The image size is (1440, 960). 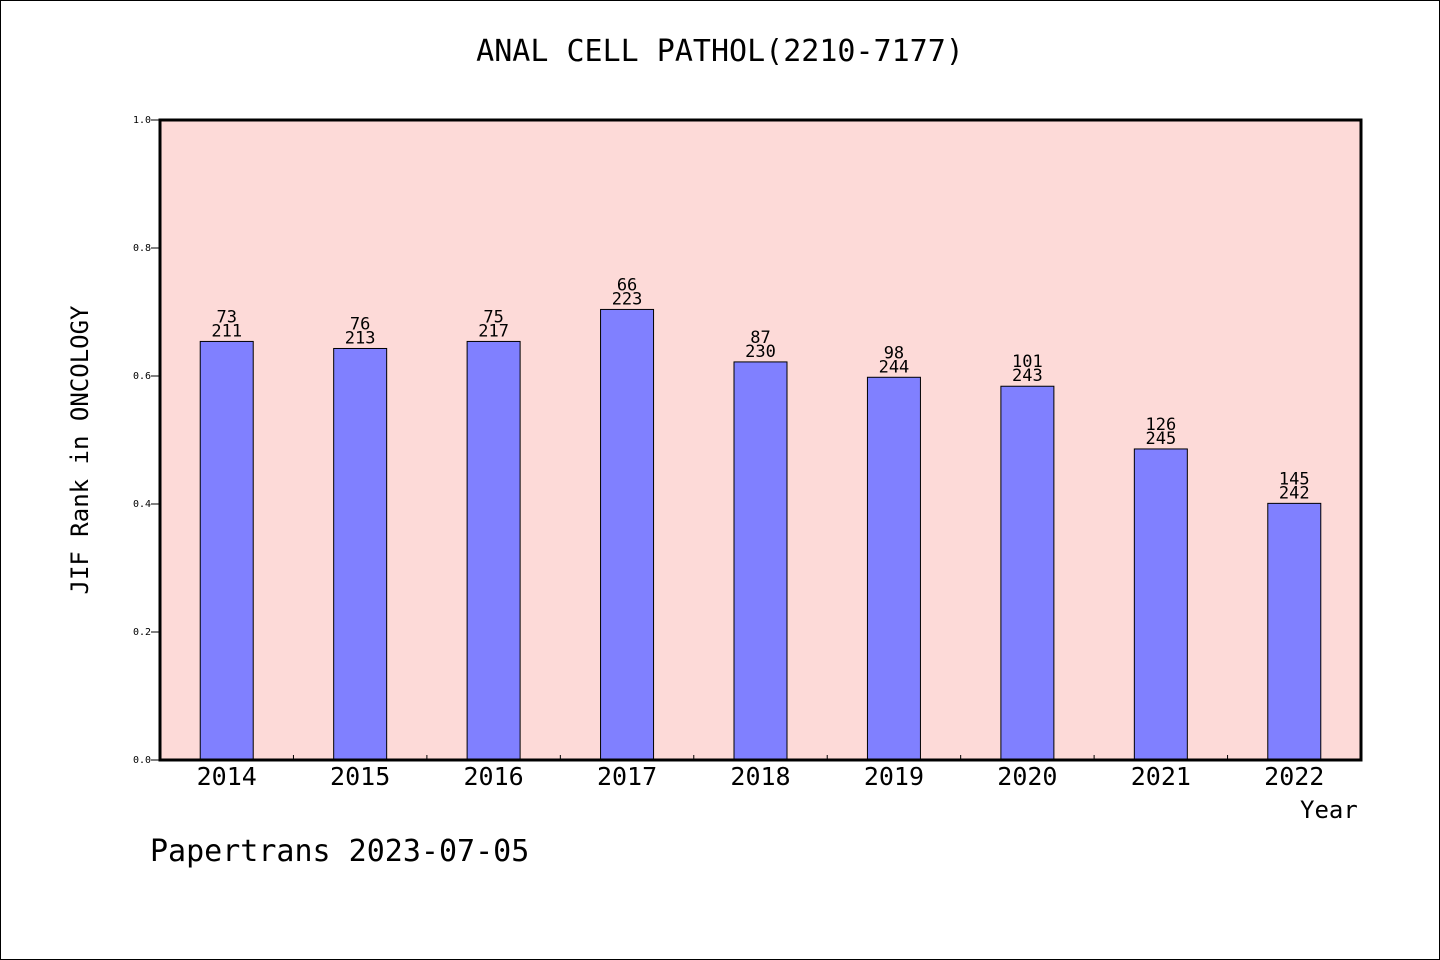 What do you see at coordinates (760, 561) in the screenshot?
I see `bar-2018` at bounding box center [760, 561].